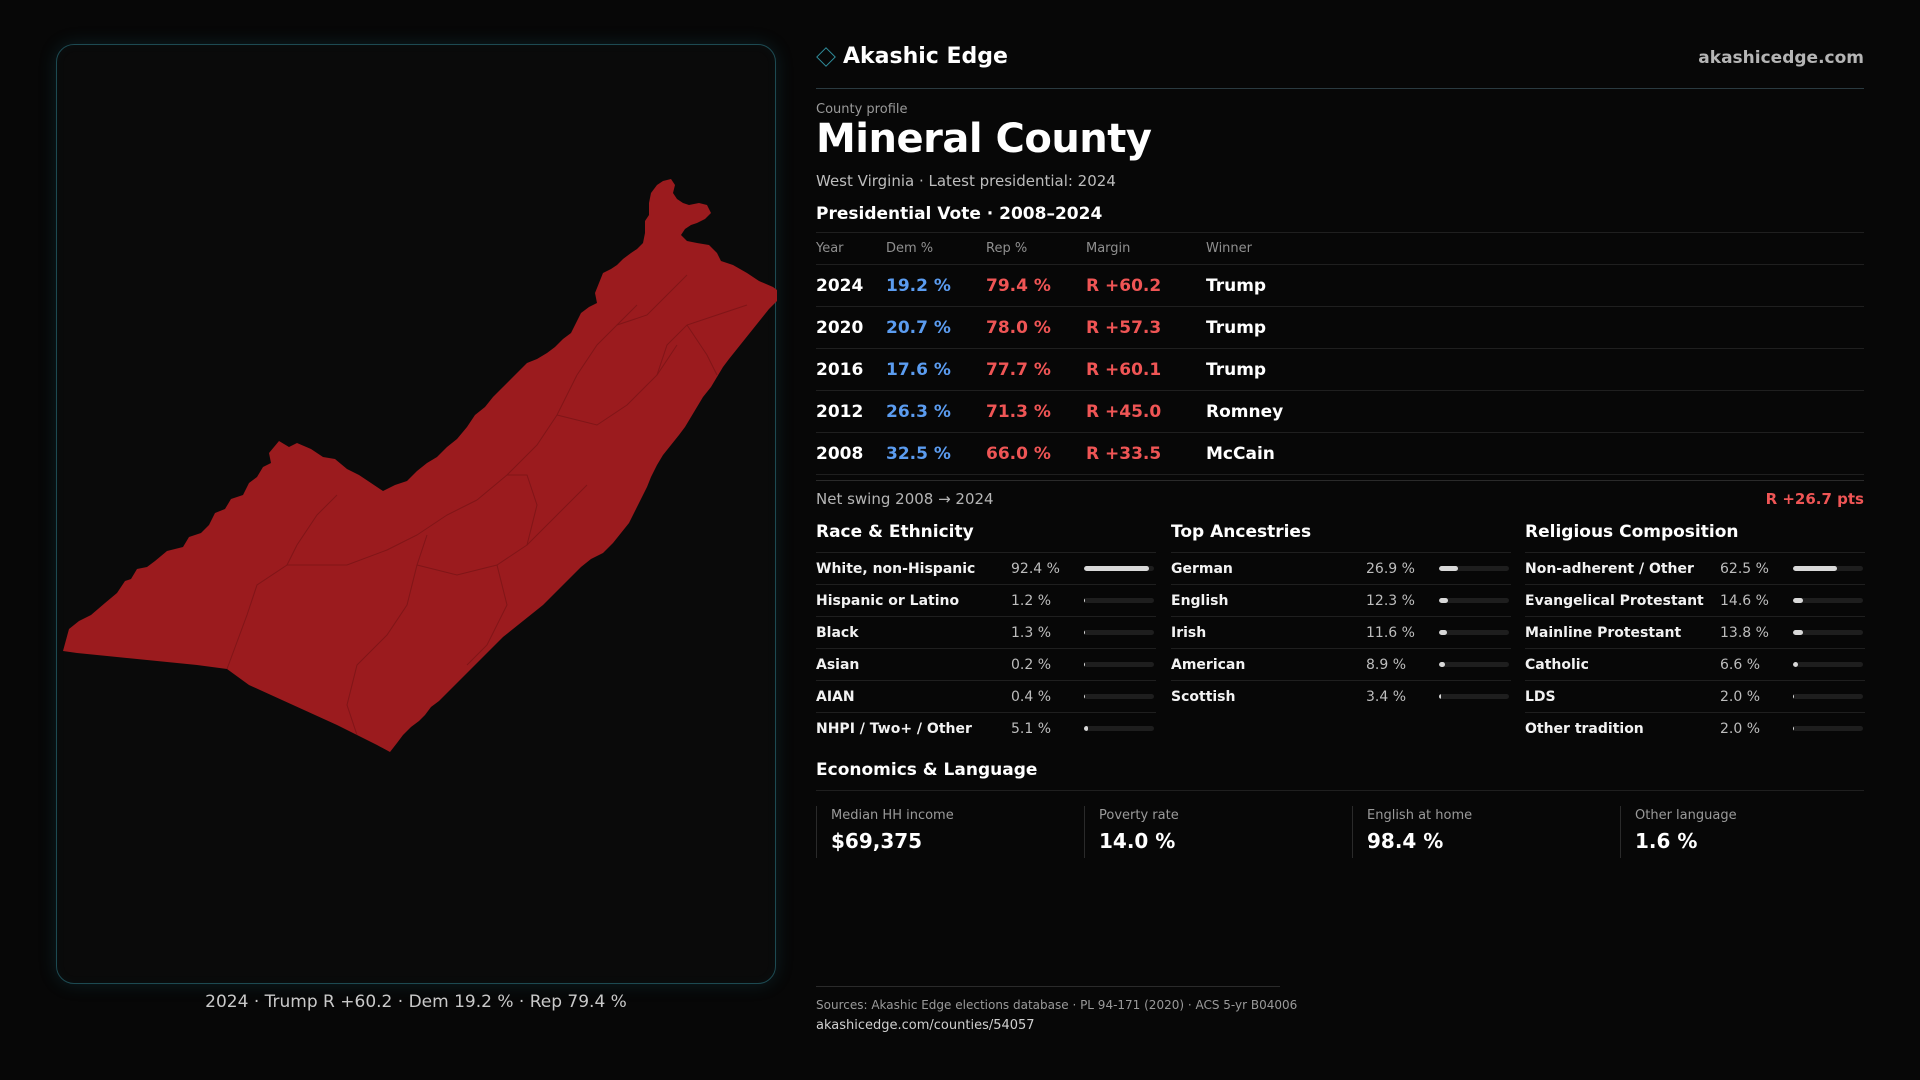  Describe the element at coordinates (1208, 664) in the screenshot. I see `ancestry-label: American` at that location.